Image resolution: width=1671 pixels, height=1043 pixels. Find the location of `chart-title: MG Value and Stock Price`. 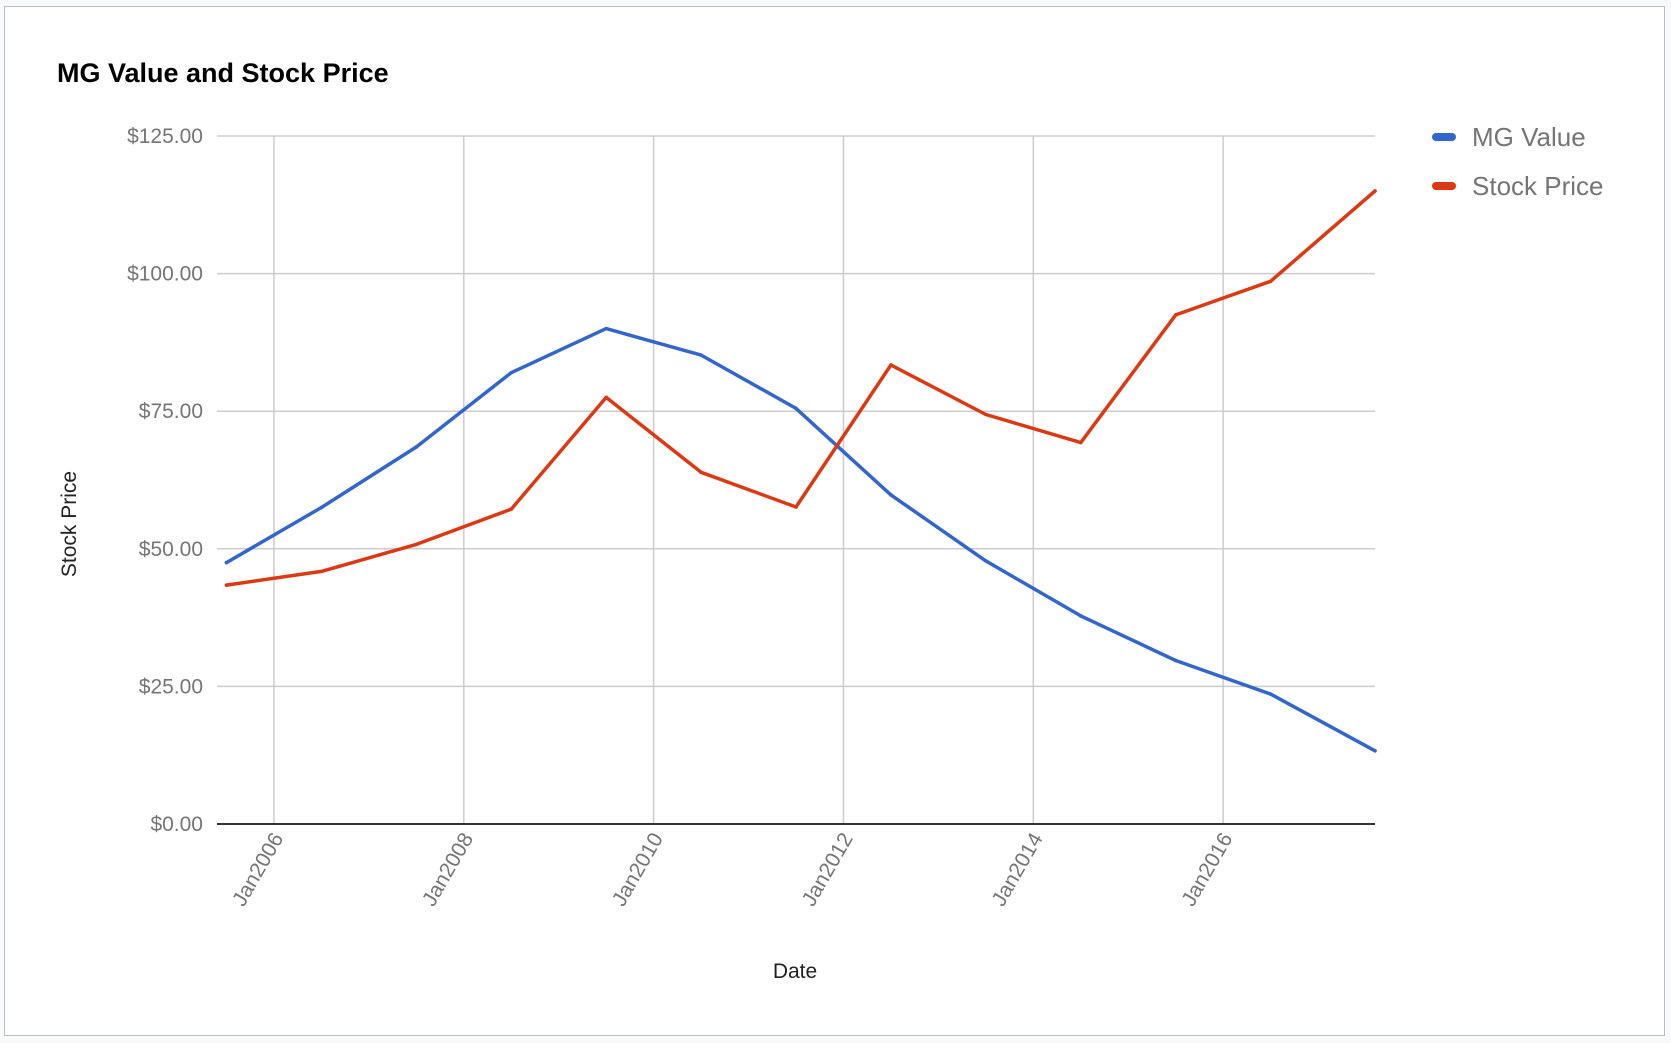

chart-title: MG Value and Stock Price is located at coordinates (223, 73).